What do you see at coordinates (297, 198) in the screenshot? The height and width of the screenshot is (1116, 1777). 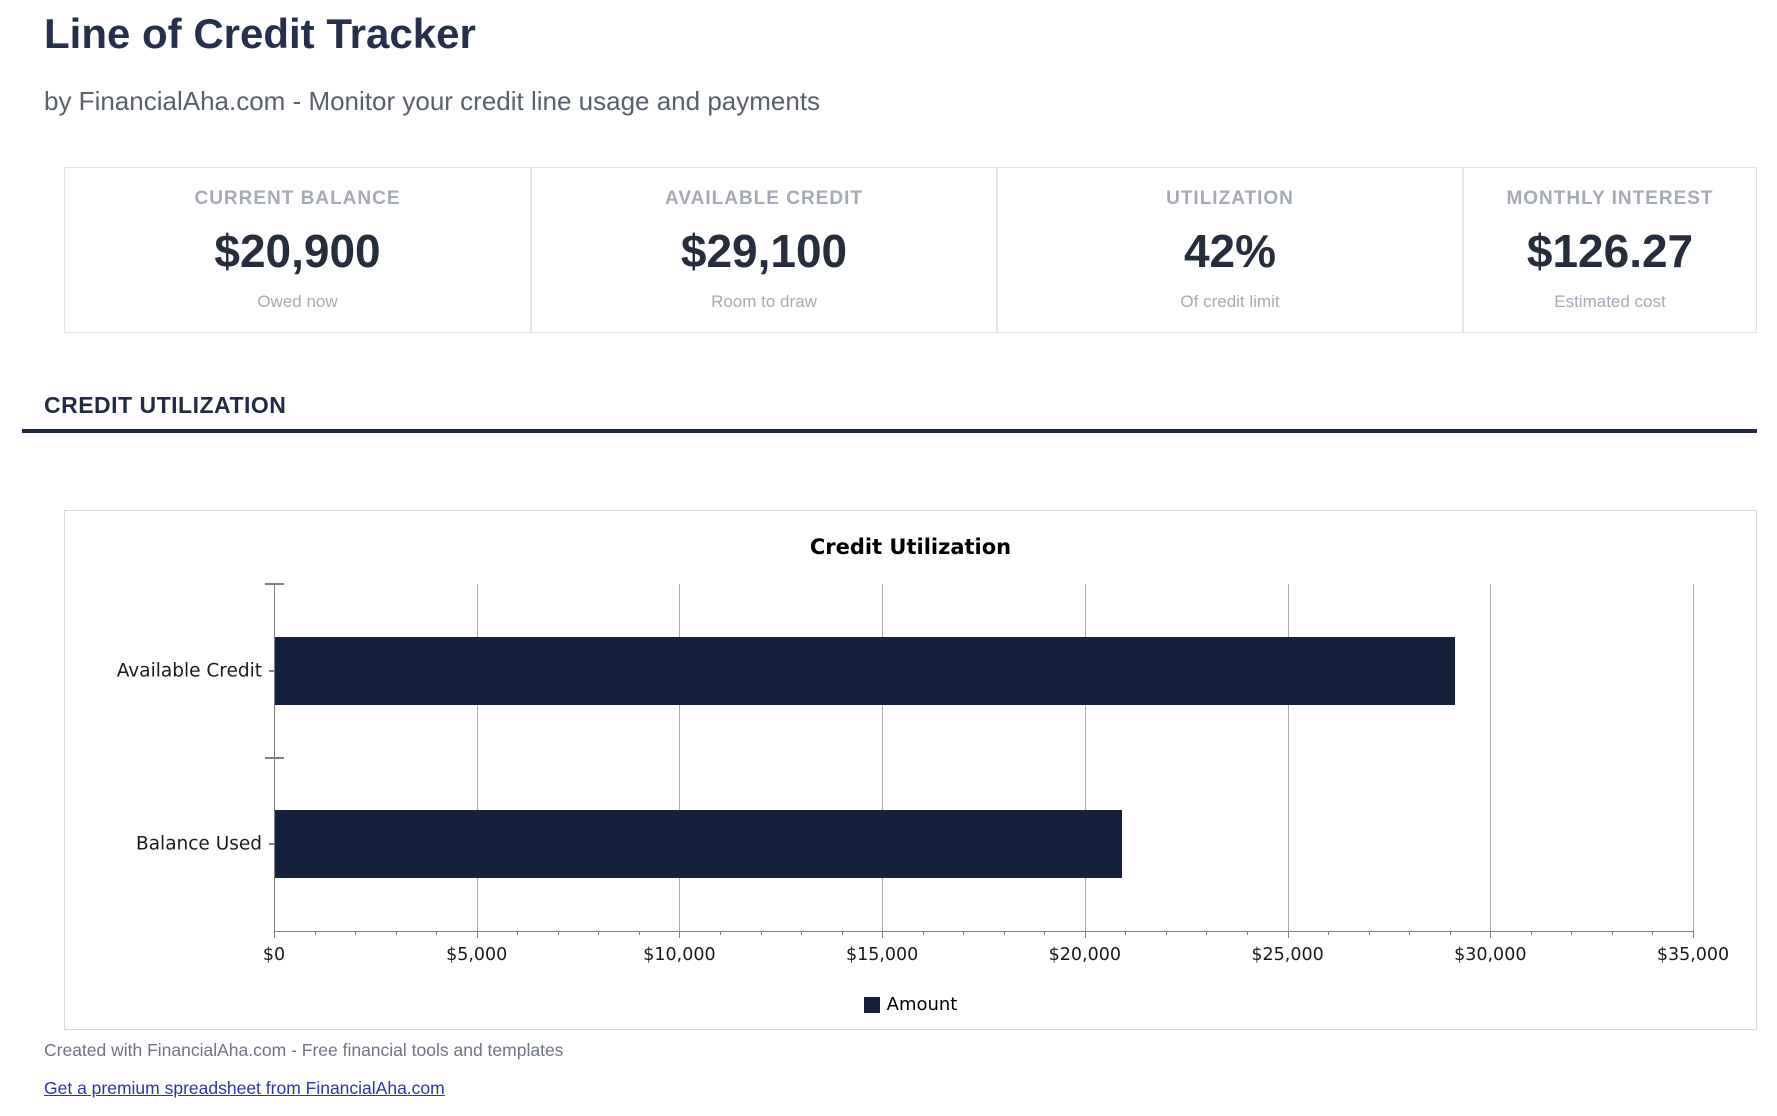 I see `stat-label: CURRENT BALANCE` at bounding box center [297, 198].